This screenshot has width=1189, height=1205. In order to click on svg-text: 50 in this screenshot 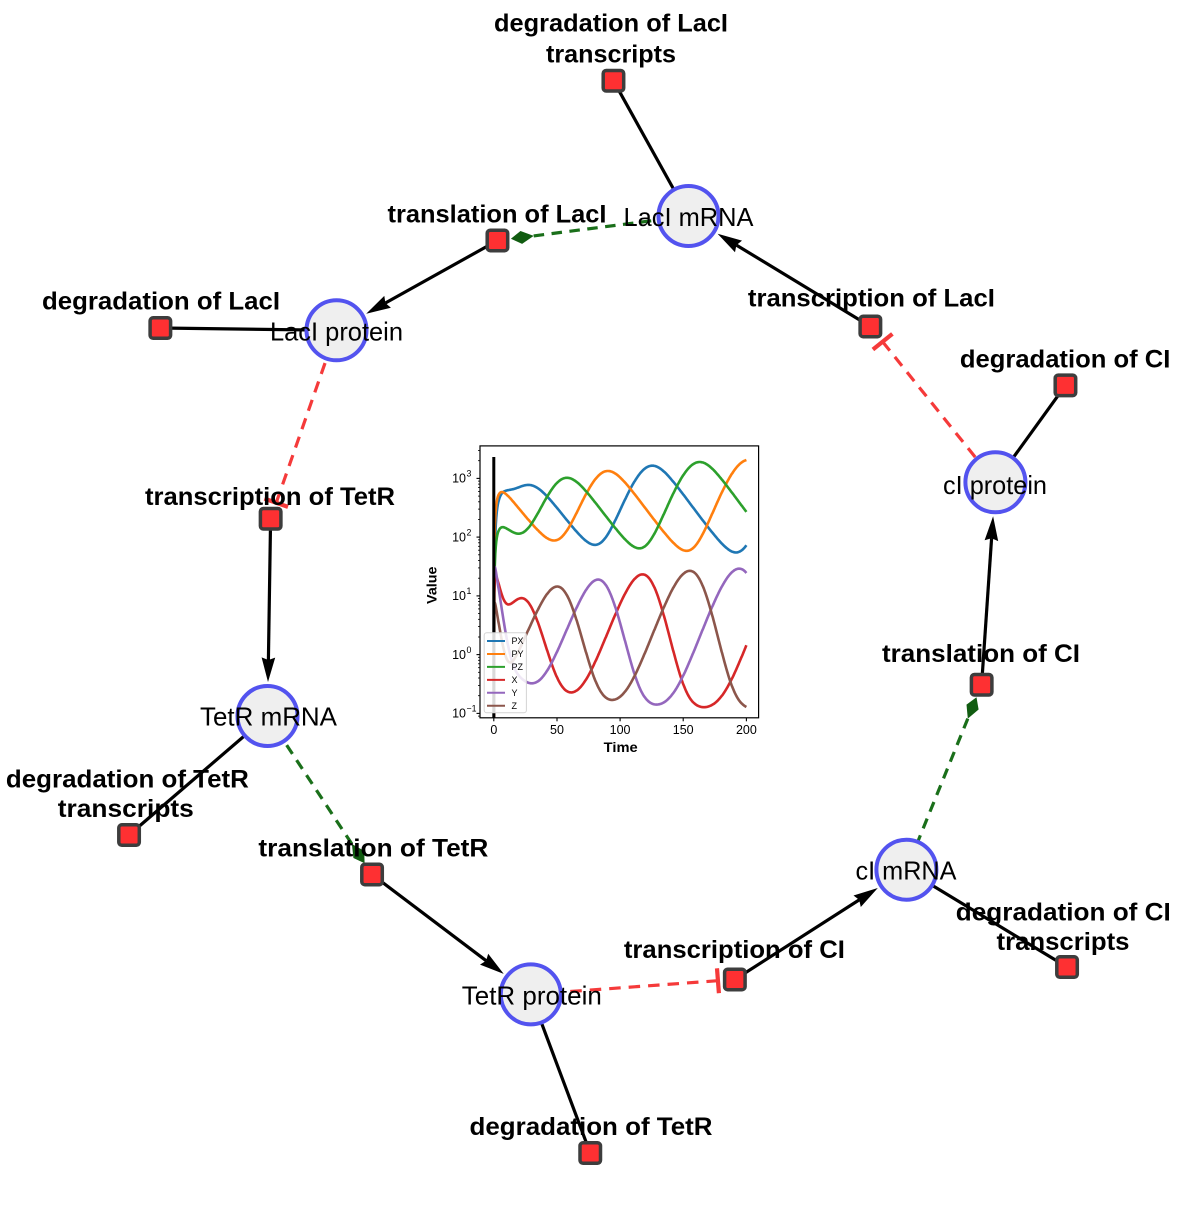, I will do `click(557, 730)`.